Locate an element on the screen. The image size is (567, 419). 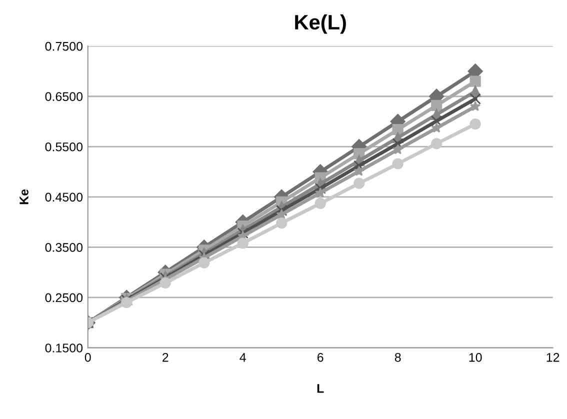
x-tick-label: 0 is located at coordinates (87, 357).